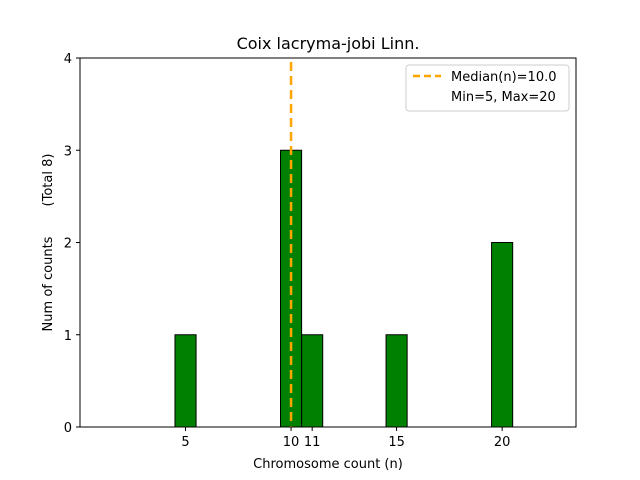  I want to click on legend-entry-median: Median(n)=10.0, so click(504, 77).